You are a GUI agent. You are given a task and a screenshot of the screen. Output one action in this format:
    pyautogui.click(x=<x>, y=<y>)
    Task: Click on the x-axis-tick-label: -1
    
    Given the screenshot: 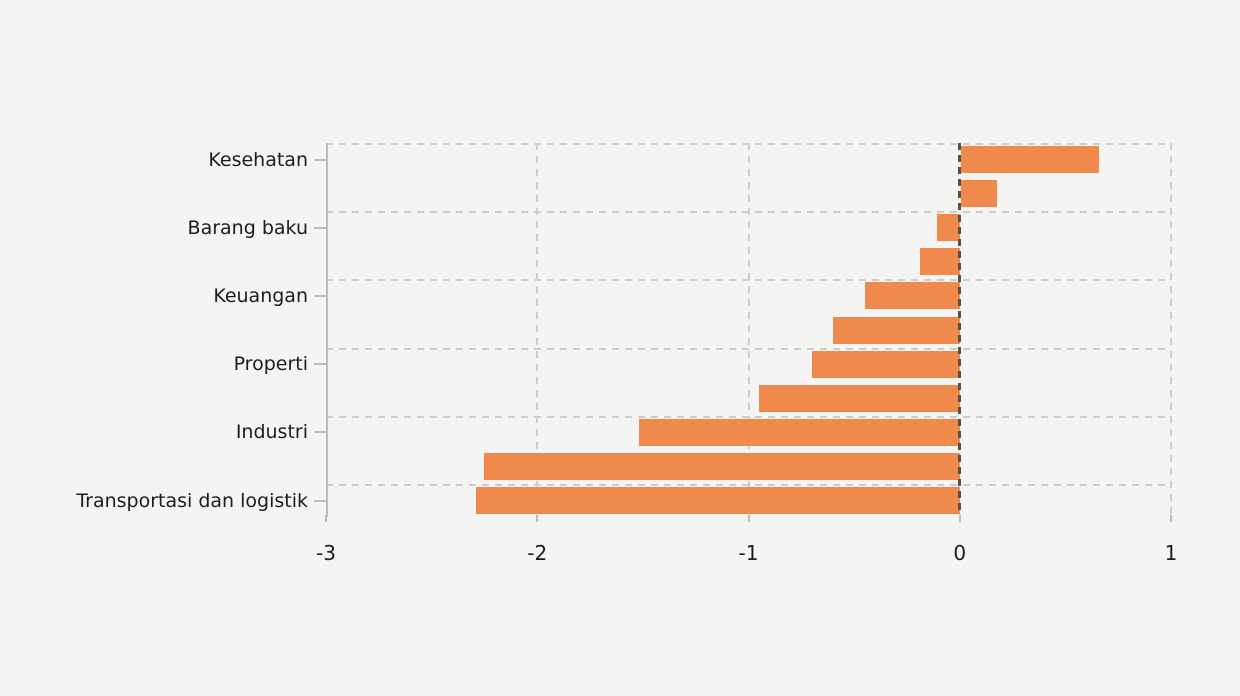 What is the action you would take?
    pyautogui.click(x=748, y=553)
    